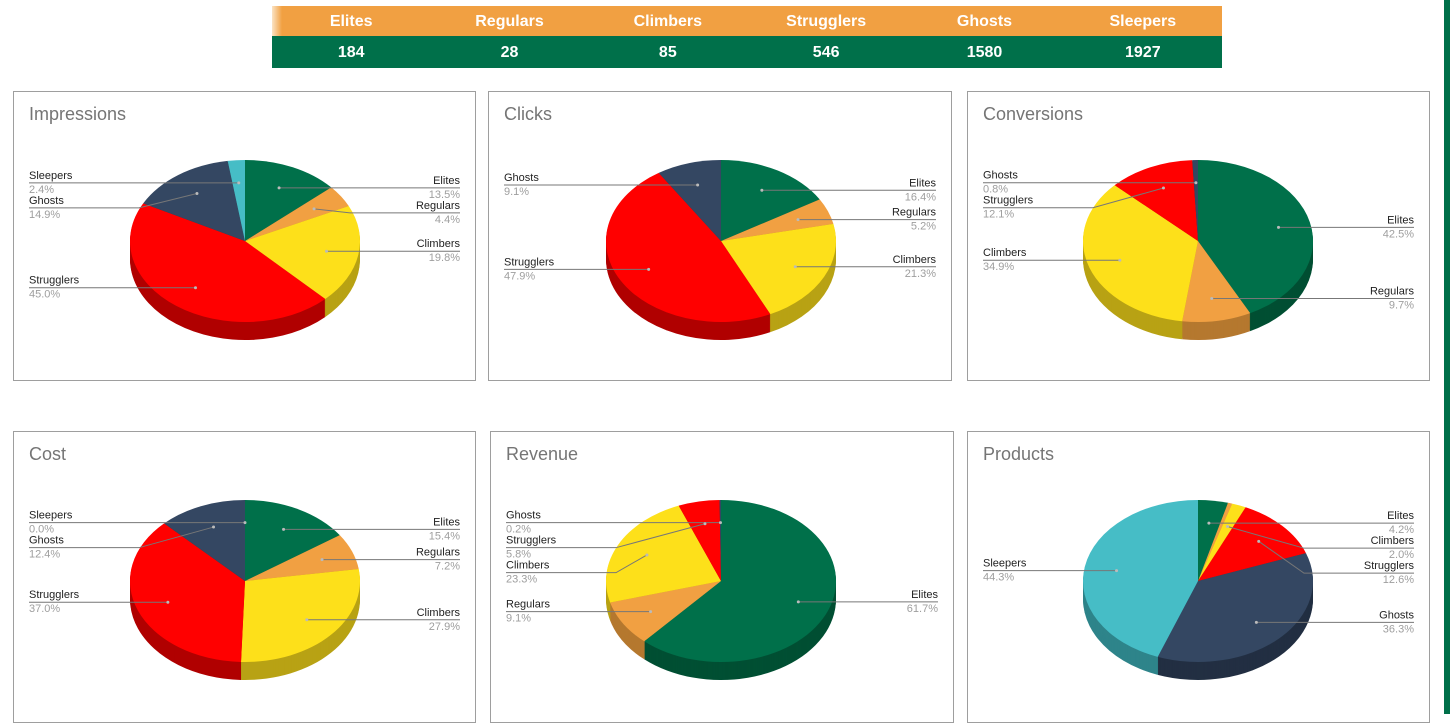 The image size is (1450, 723). What do you see at coordinates (447, 220) in the screenshot?
I see `slice-label-percent: 4.4%` at bounding box center [447, 220].